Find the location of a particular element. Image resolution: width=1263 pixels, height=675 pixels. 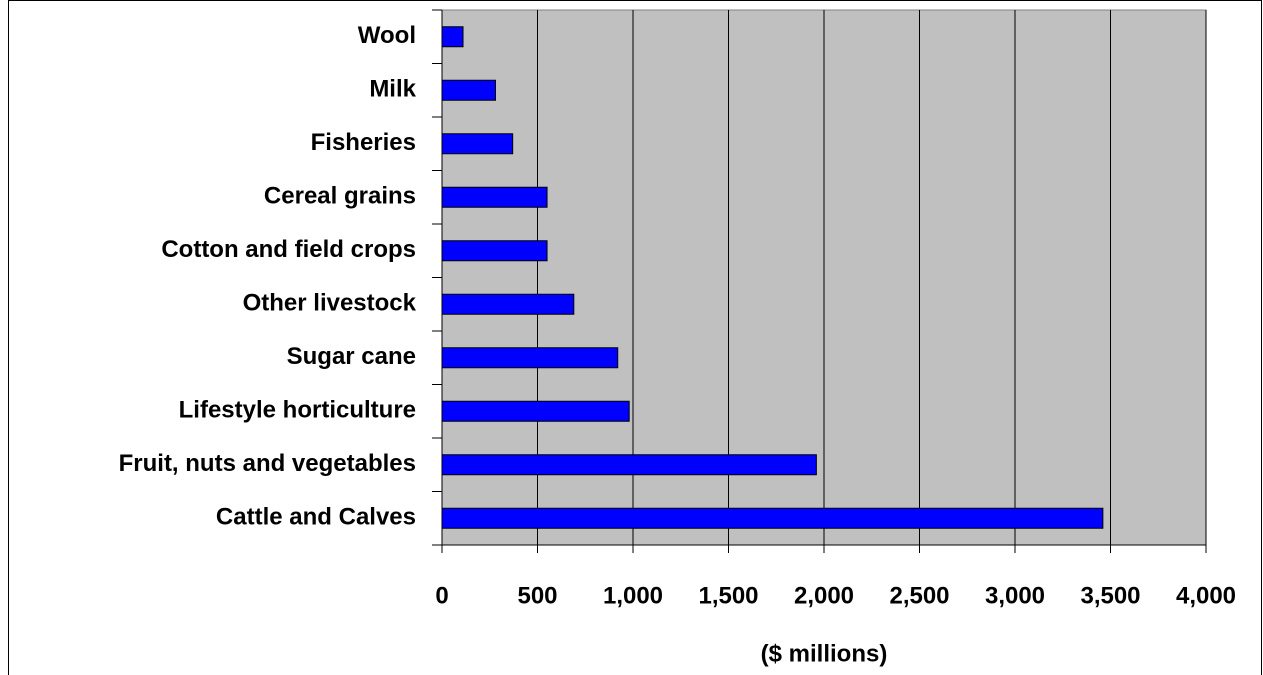

x-tick-label: 2,000 is located at coordinates (824, 595).